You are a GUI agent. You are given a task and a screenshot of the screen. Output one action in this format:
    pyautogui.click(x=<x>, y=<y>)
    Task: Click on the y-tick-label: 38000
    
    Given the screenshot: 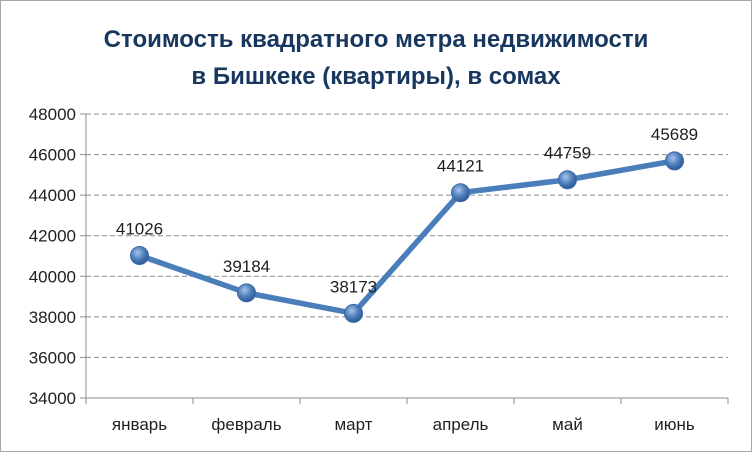 What is the action you would take?
    pyautogui.click(x=52, y=317)
    